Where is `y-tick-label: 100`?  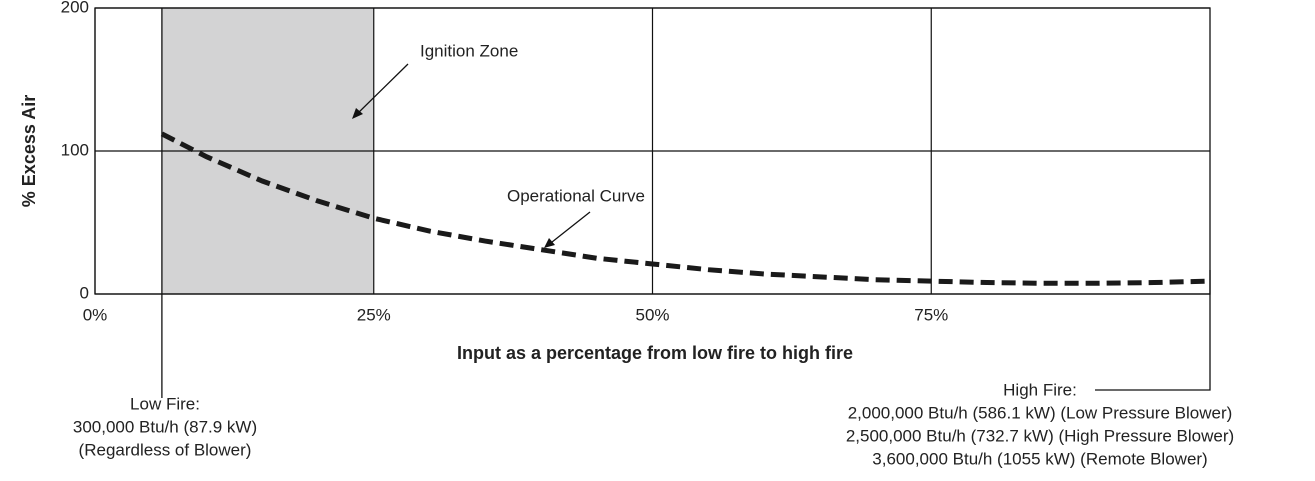 y-tick-label: 100 is located at coordinates (75, 149).